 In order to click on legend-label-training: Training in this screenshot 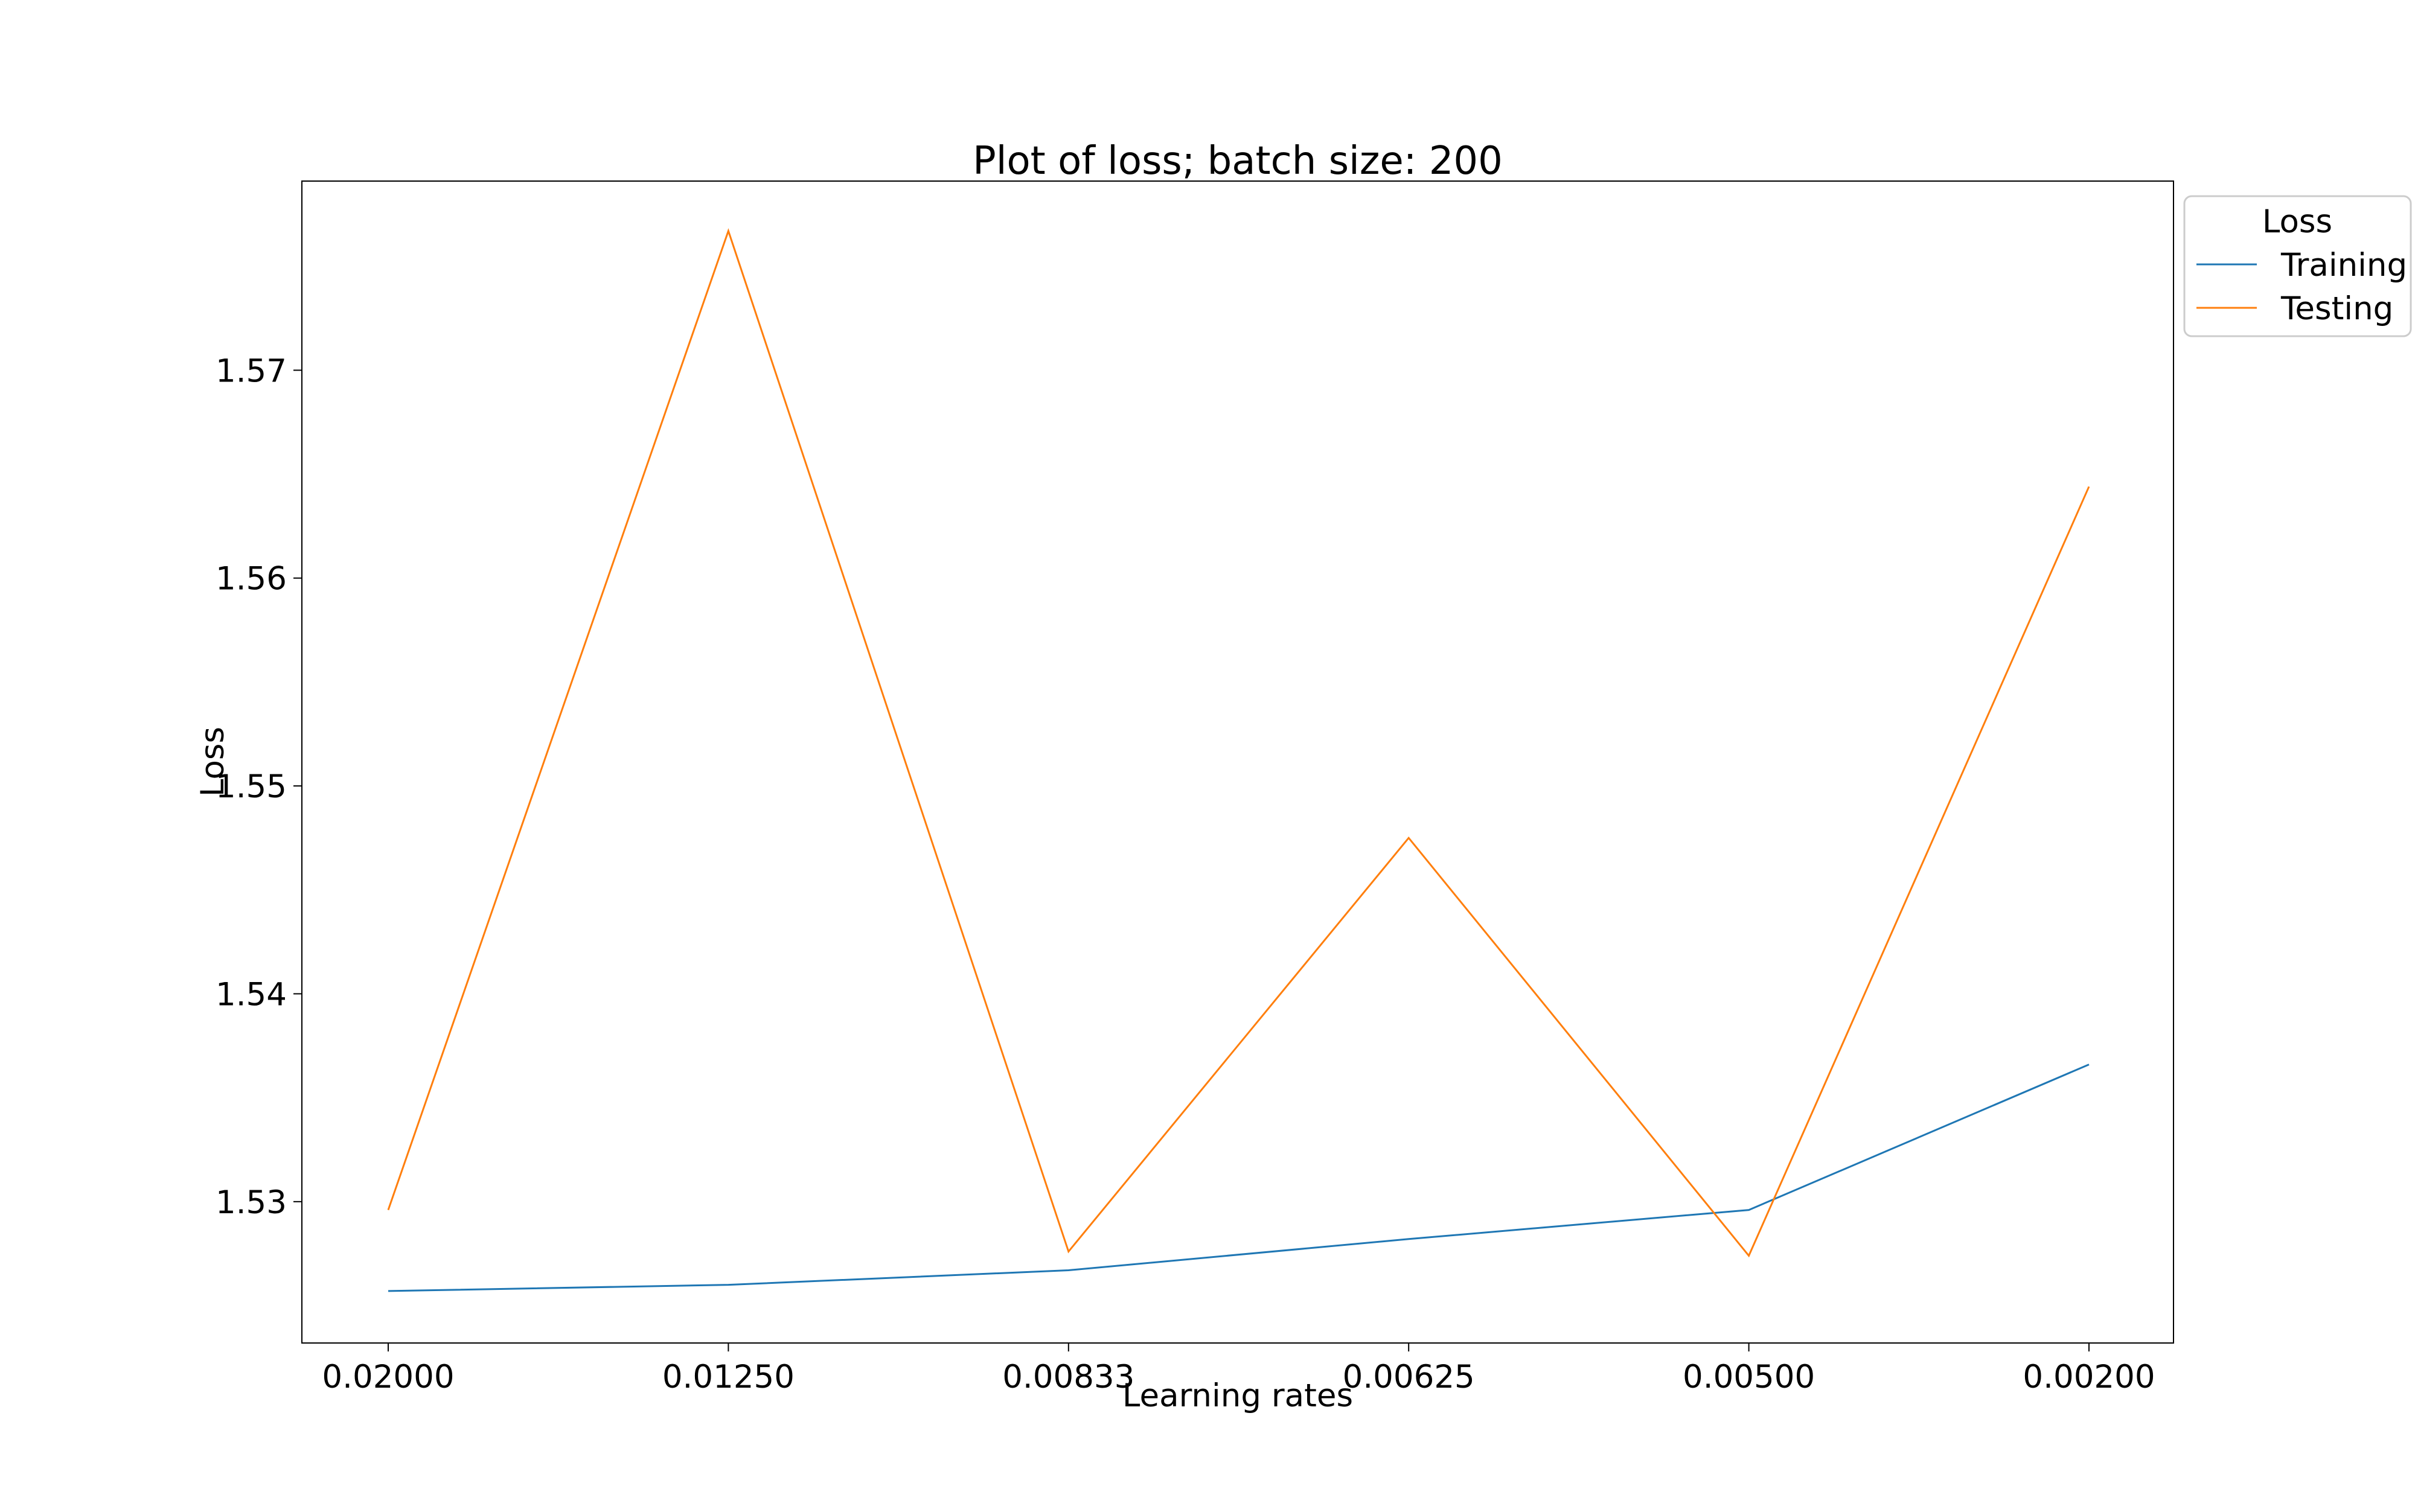, I will do `click(2343, 265)`.